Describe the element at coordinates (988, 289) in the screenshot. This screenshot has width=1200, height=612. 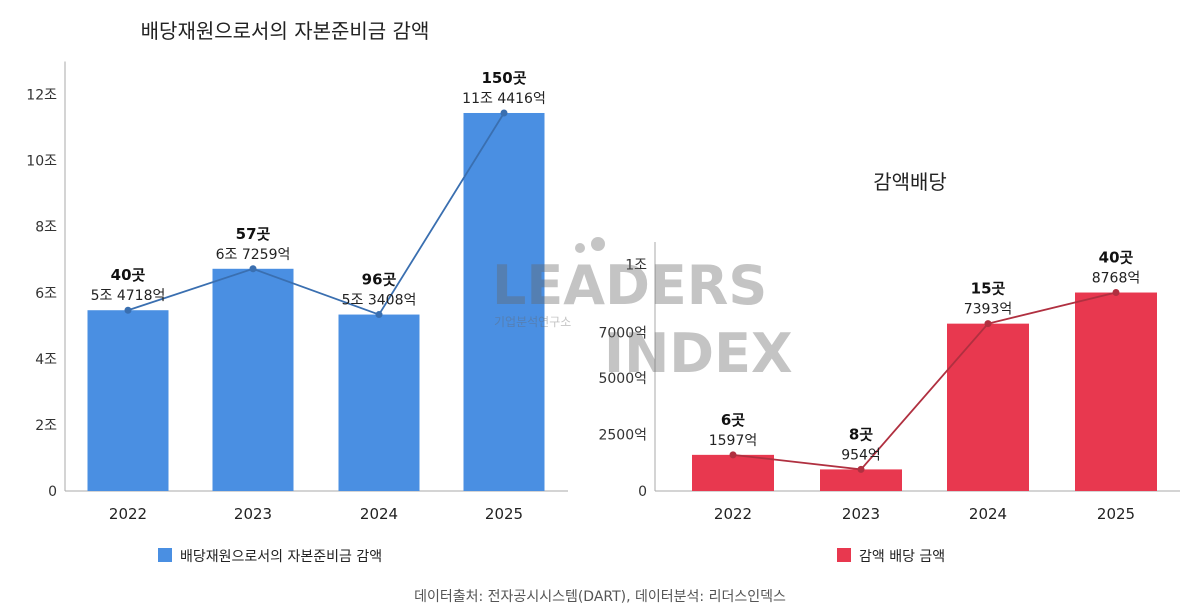
I see `right-count-label: 15곳` at that location.